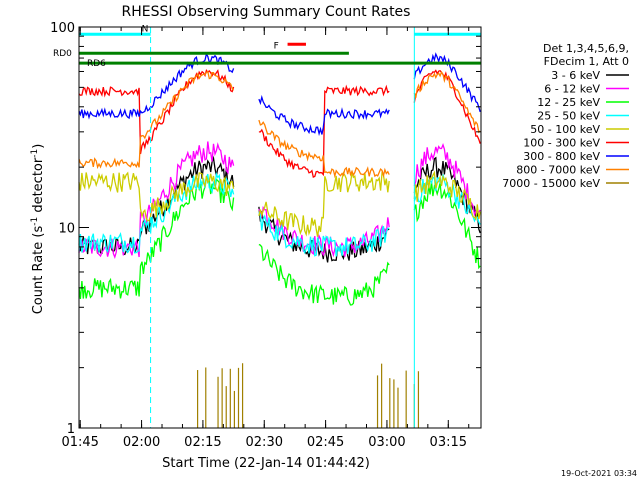  What do you see at coordinates (66, 229) in the screenshot?
I see `y-tick-label: 10` at bounding box center [66, 229].